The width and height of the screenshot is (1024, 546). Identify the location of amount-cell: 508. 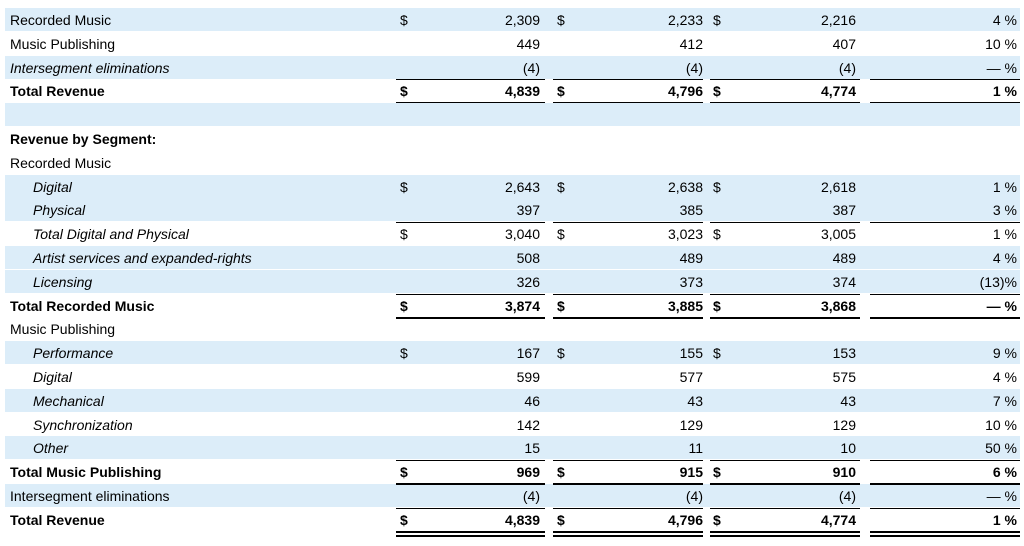
(528, 258).